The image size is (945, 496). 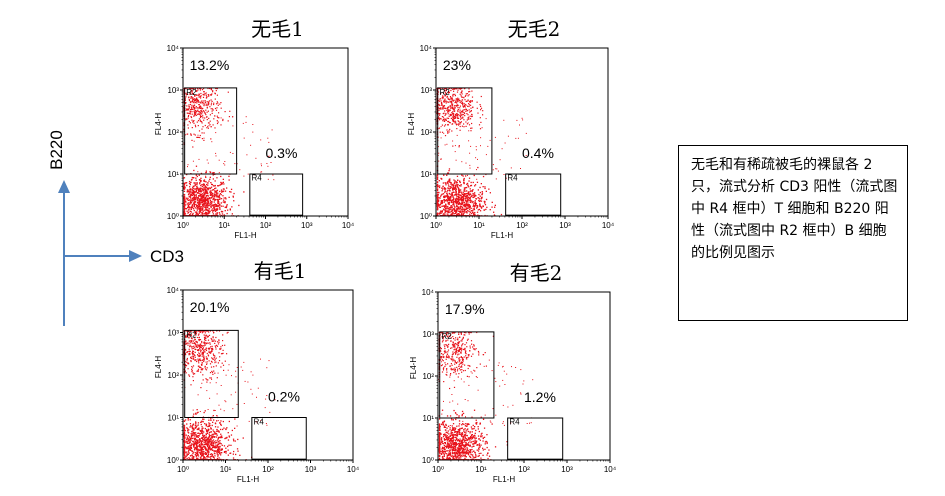 I want to click on x-tick-label: 10⁰, so click(x=183, y=225).